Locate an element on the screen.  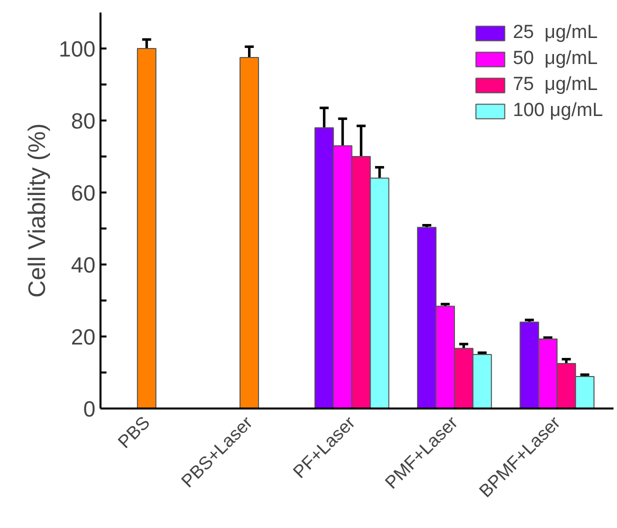
y-tick-label: 100 is located at coordinates (77, 49).